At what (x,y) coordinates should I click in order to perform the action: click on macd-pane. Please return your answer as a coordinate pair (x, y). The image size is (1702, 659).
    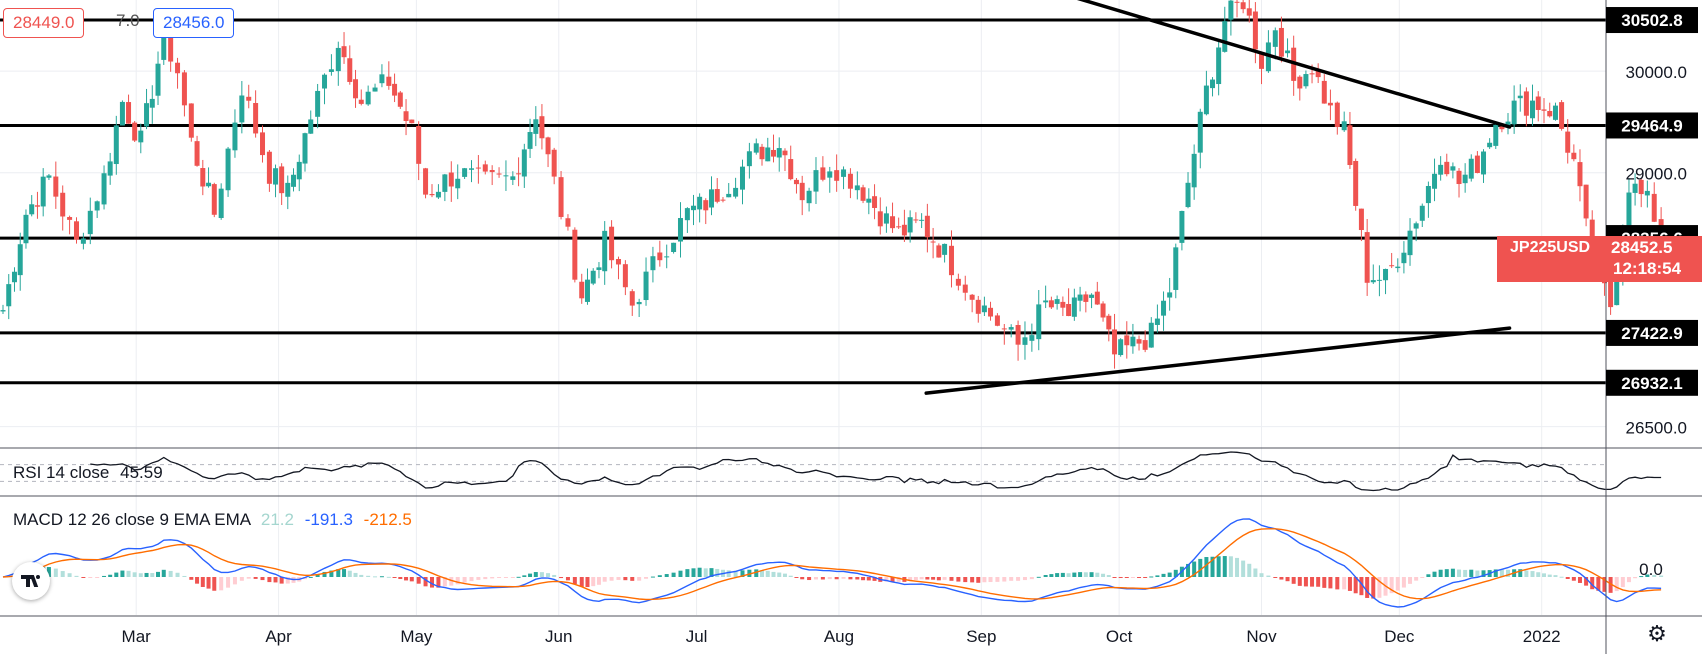
    Looking at the image, I should click on (833, 563).